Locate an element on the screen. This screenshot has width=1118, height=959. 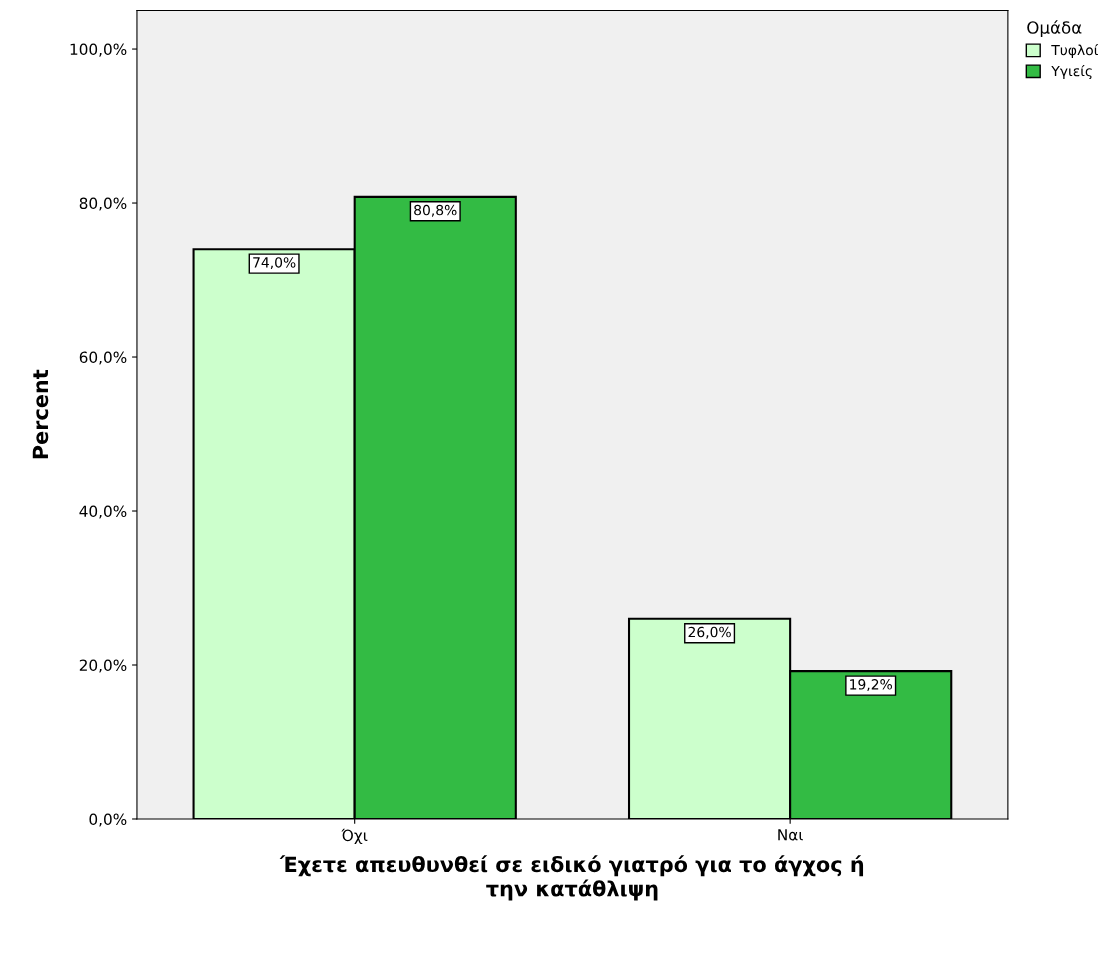
y-tick-label: 20,0% is located at coordinates (103, 666).